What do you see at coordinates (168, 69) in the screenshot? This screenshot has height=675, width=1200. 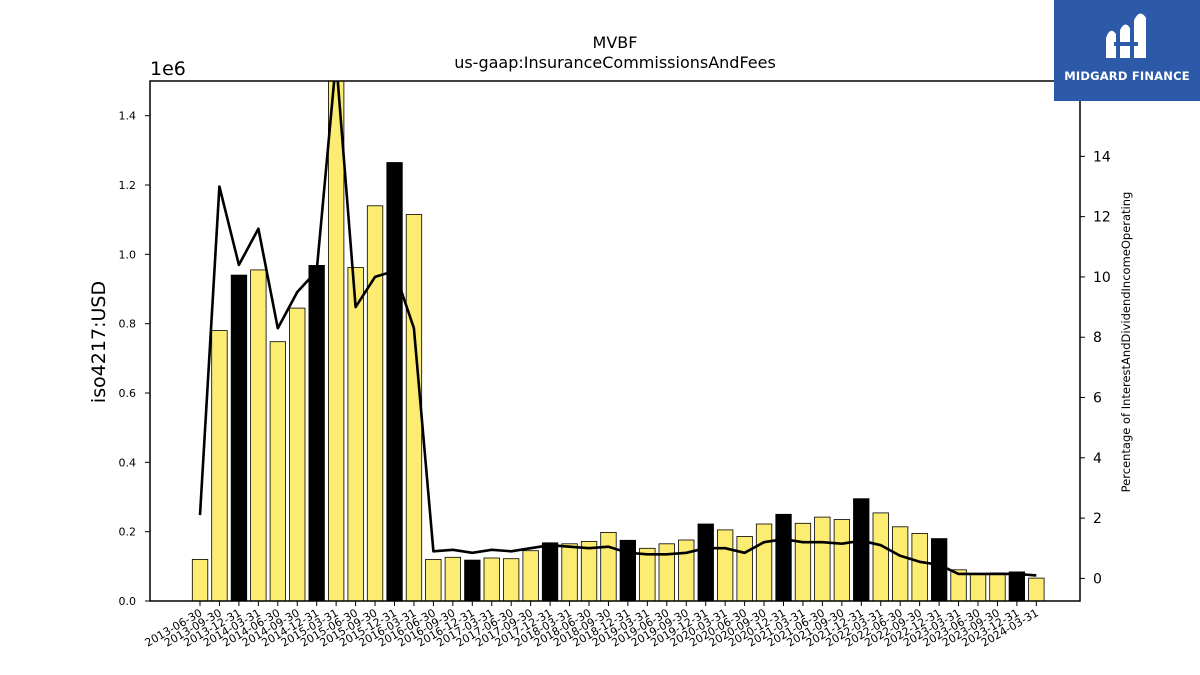 I see `y-scale-label: 1e6` at bounding box center [168, 69].